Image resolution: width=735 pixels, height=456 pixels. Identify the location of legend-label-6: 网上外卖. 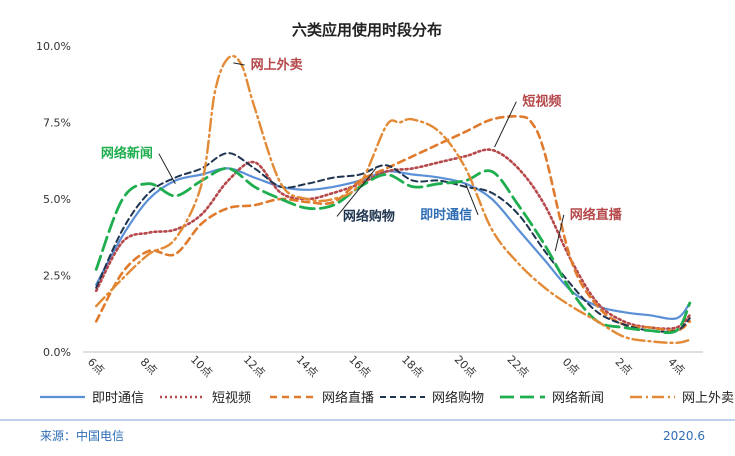
(708, 398).